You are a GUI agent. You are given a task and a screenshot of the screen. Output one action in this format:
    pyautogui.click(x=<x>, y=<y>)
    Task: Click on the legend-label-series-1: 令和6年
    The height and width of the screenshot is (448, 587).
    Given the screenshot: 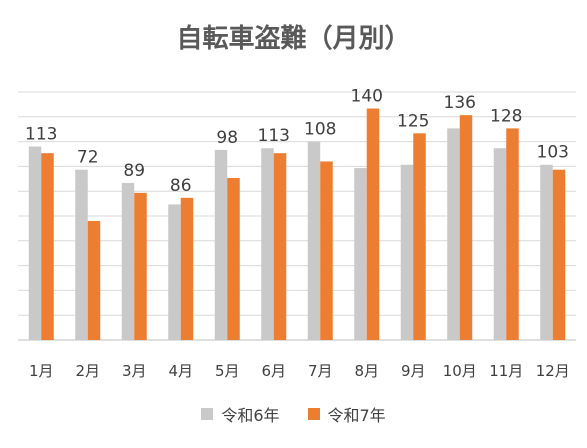 What is the action you would take?
    pyautogui.click(x=250, y=415)
    